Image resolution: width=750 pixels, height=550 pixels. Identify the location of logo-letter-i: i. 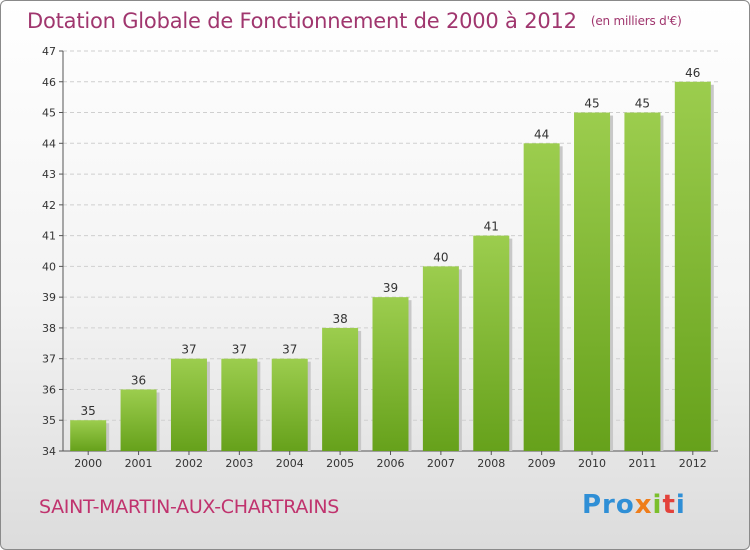
(657, 505).